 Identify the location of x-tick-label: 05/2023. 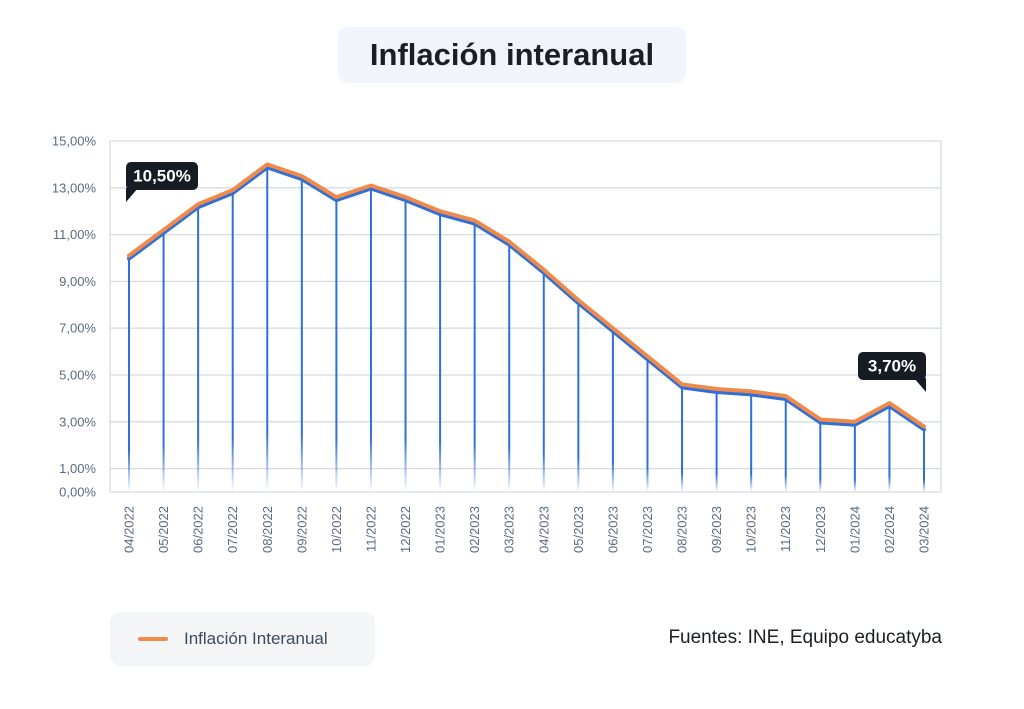
(578, 529).